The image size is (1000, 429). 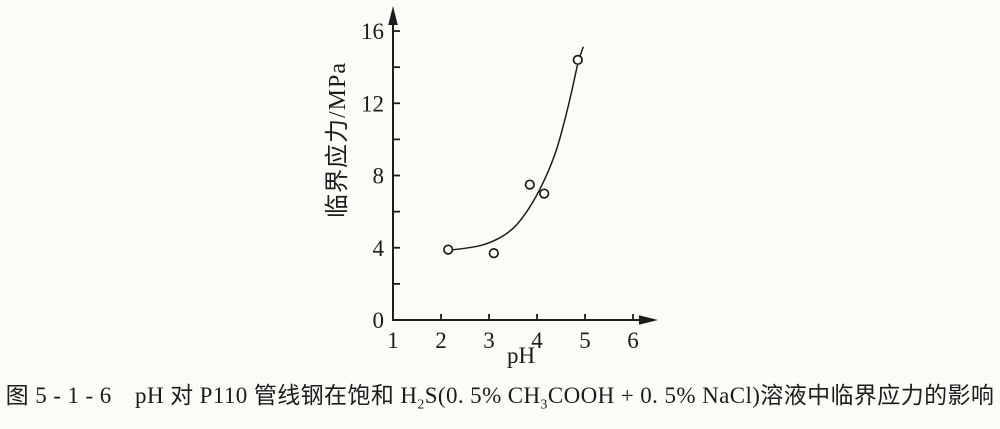 What do you see at coordinates (585, 340) in the screenshot?
I see `x-tick-label: 5` at bounding box center [585, 340].